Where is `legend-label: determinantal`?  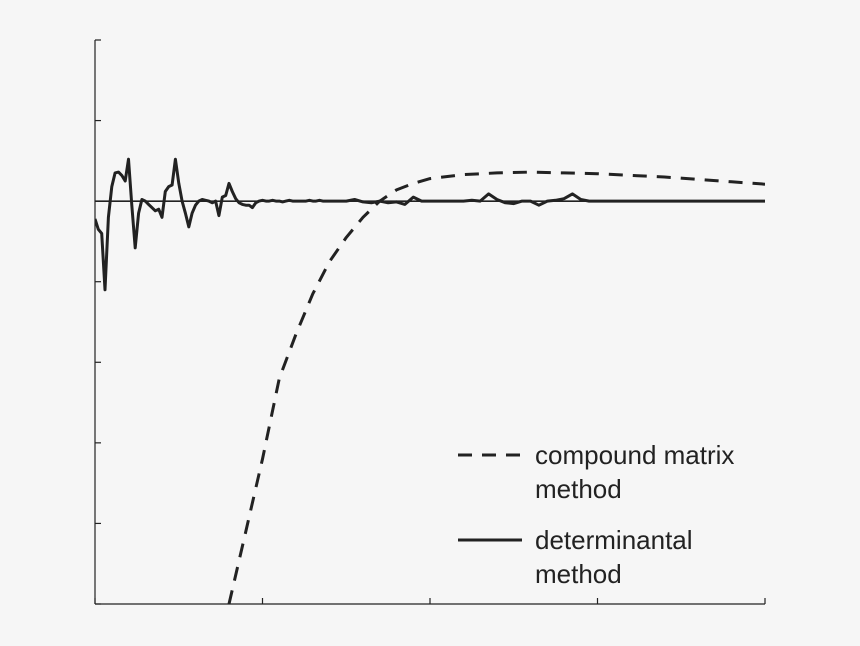 legend-label: determinantal is located at coordinates (614, 540).